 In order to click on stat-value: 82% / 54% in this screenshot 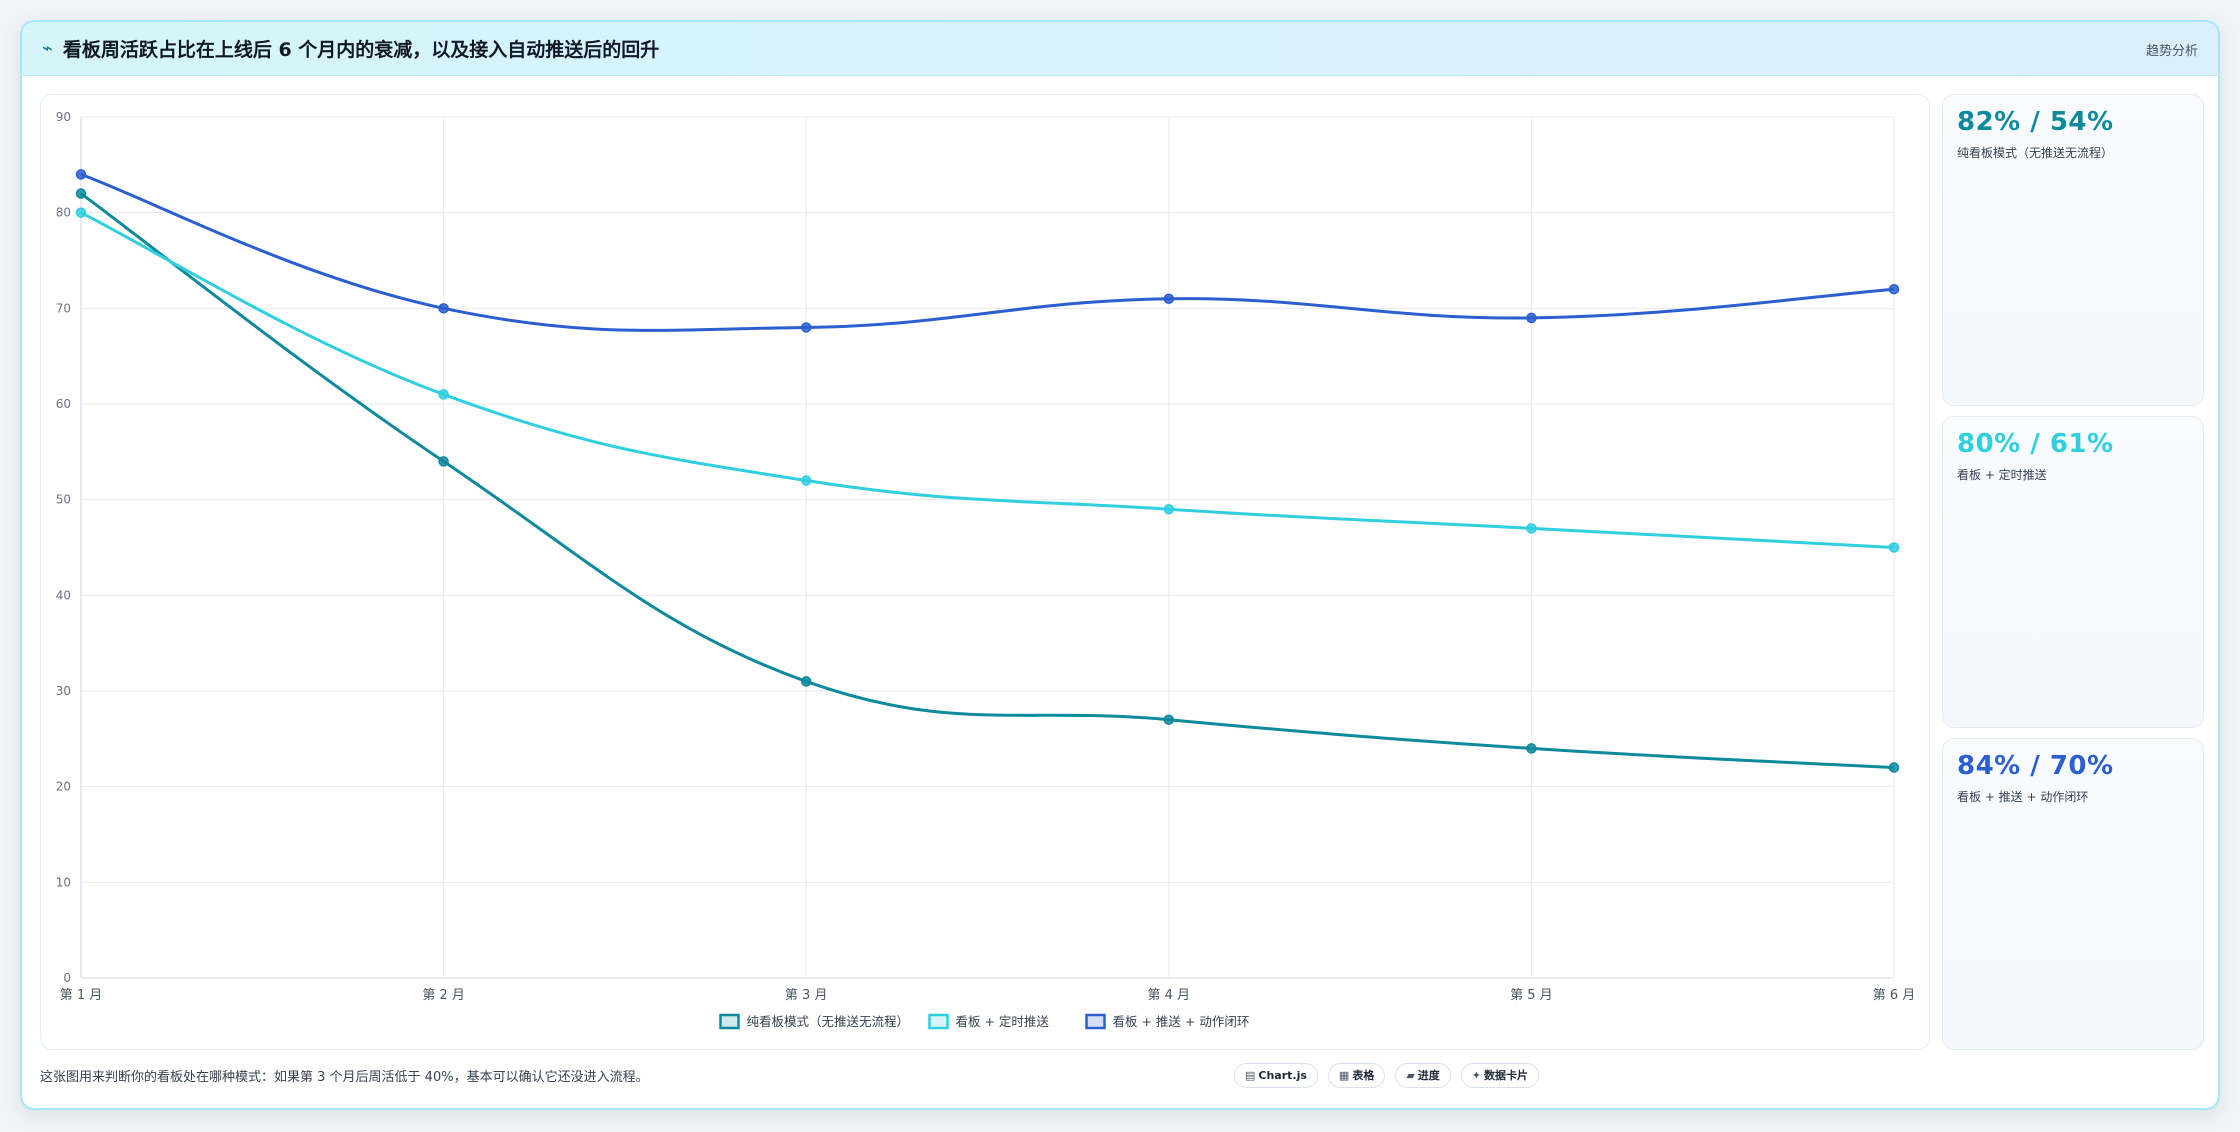, I will do `click(2035, 122)`.